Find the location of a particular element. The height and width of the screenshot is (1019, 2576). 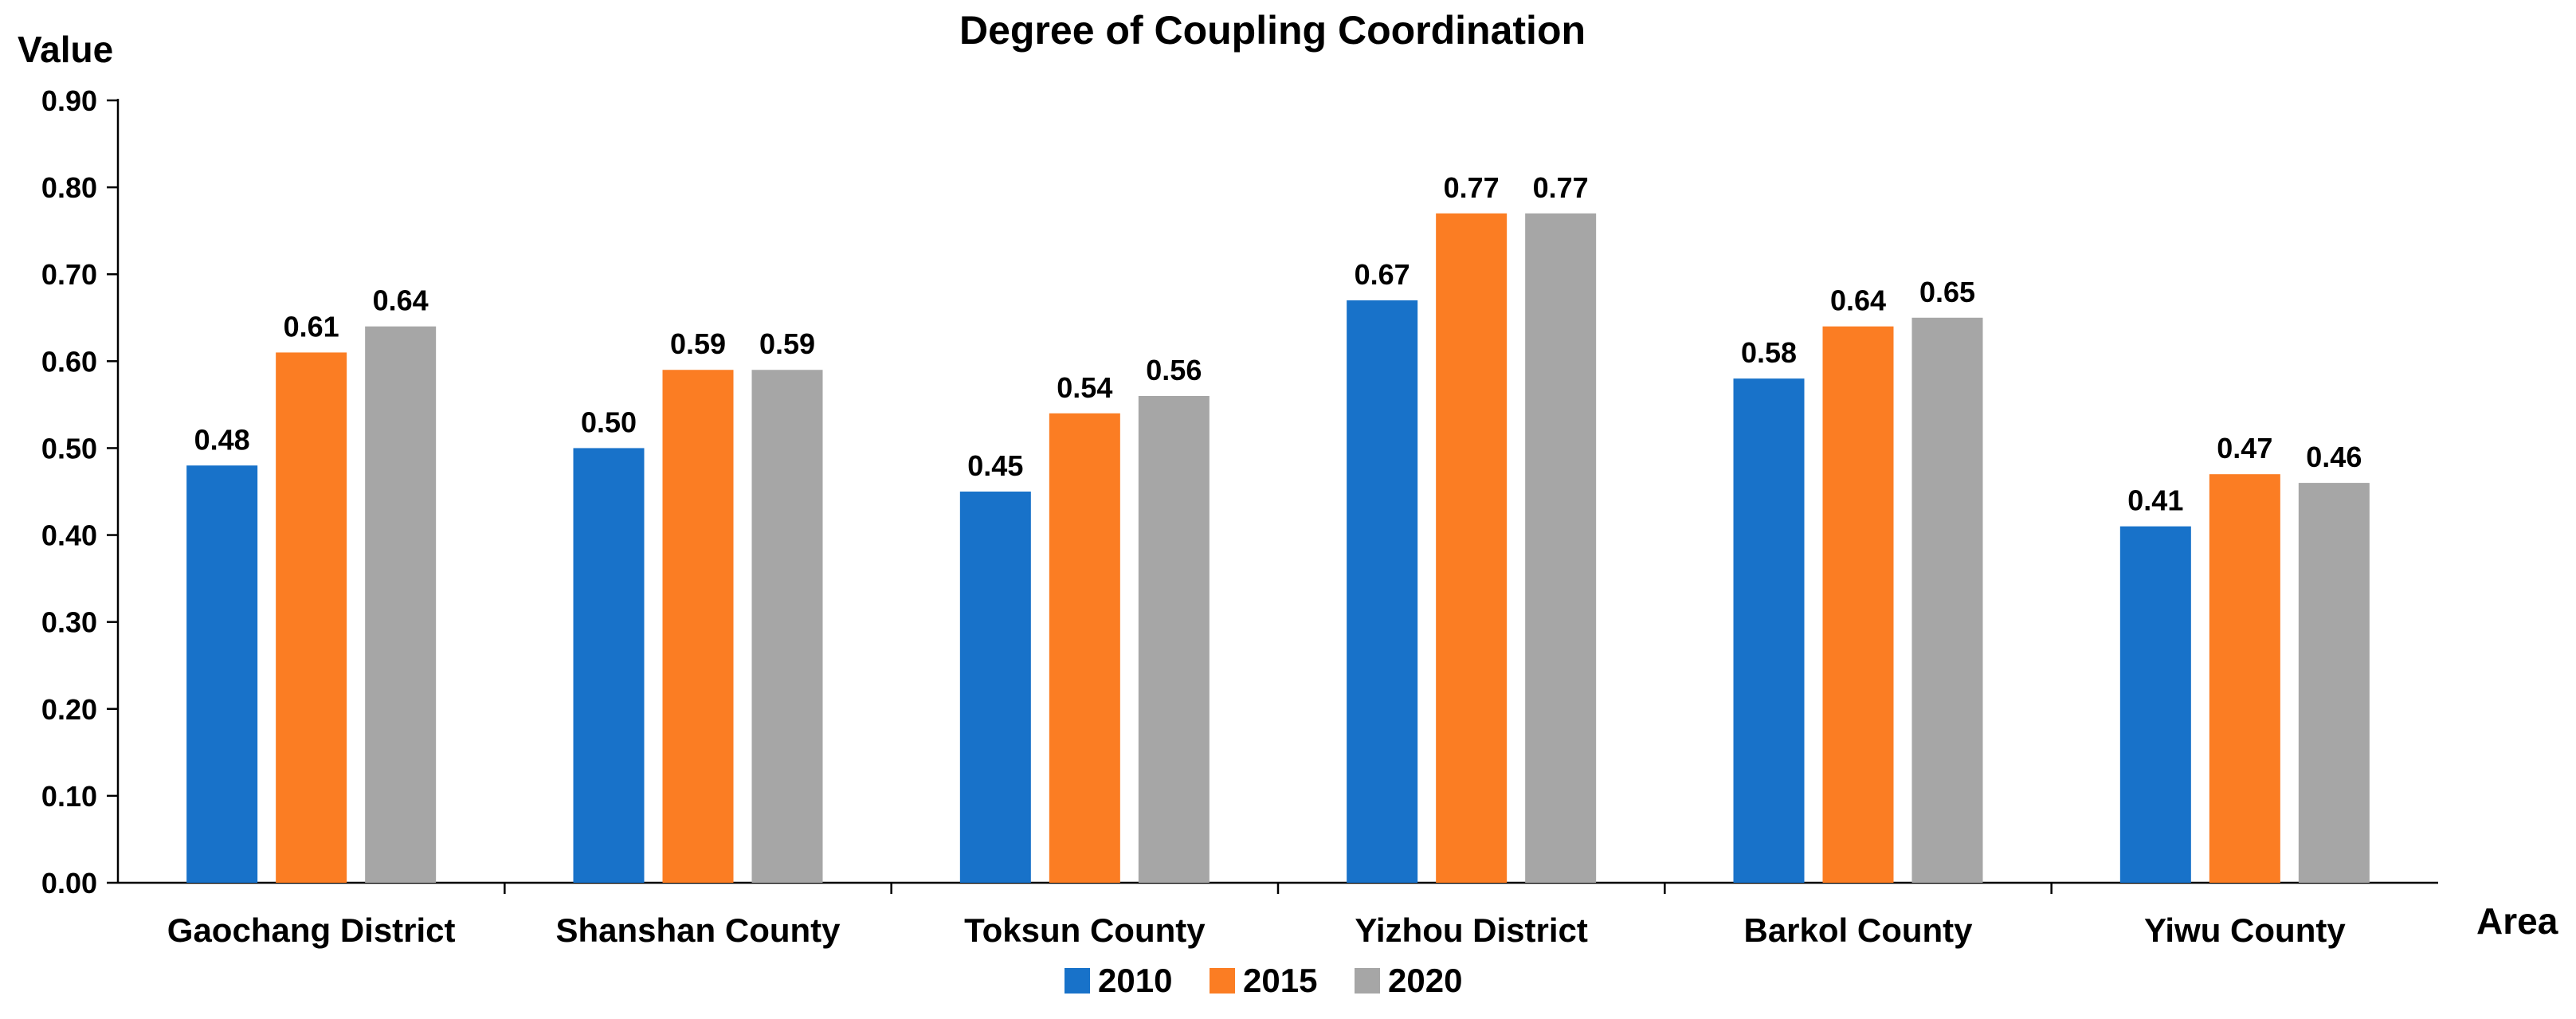

data-label: 0.67 is located at coordinates (1382, 274).